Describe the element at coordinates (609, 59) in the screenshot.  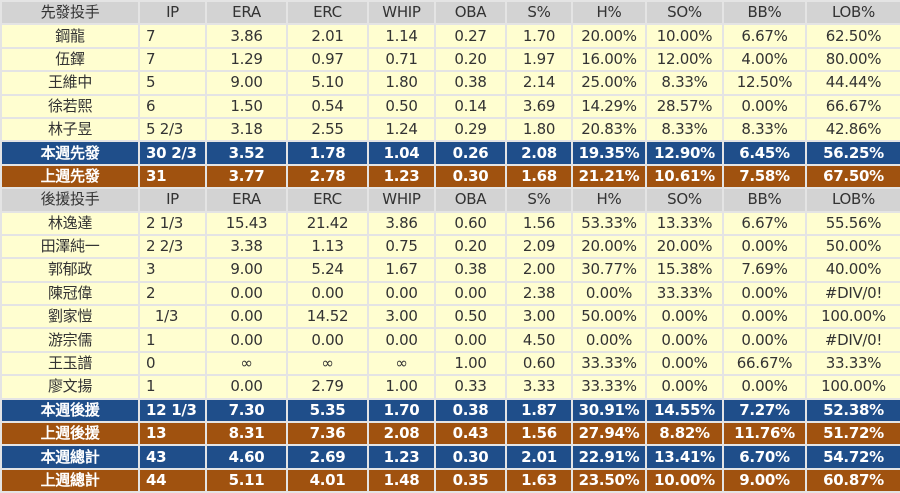
I see `stat-cell: 16.00%` at that location.